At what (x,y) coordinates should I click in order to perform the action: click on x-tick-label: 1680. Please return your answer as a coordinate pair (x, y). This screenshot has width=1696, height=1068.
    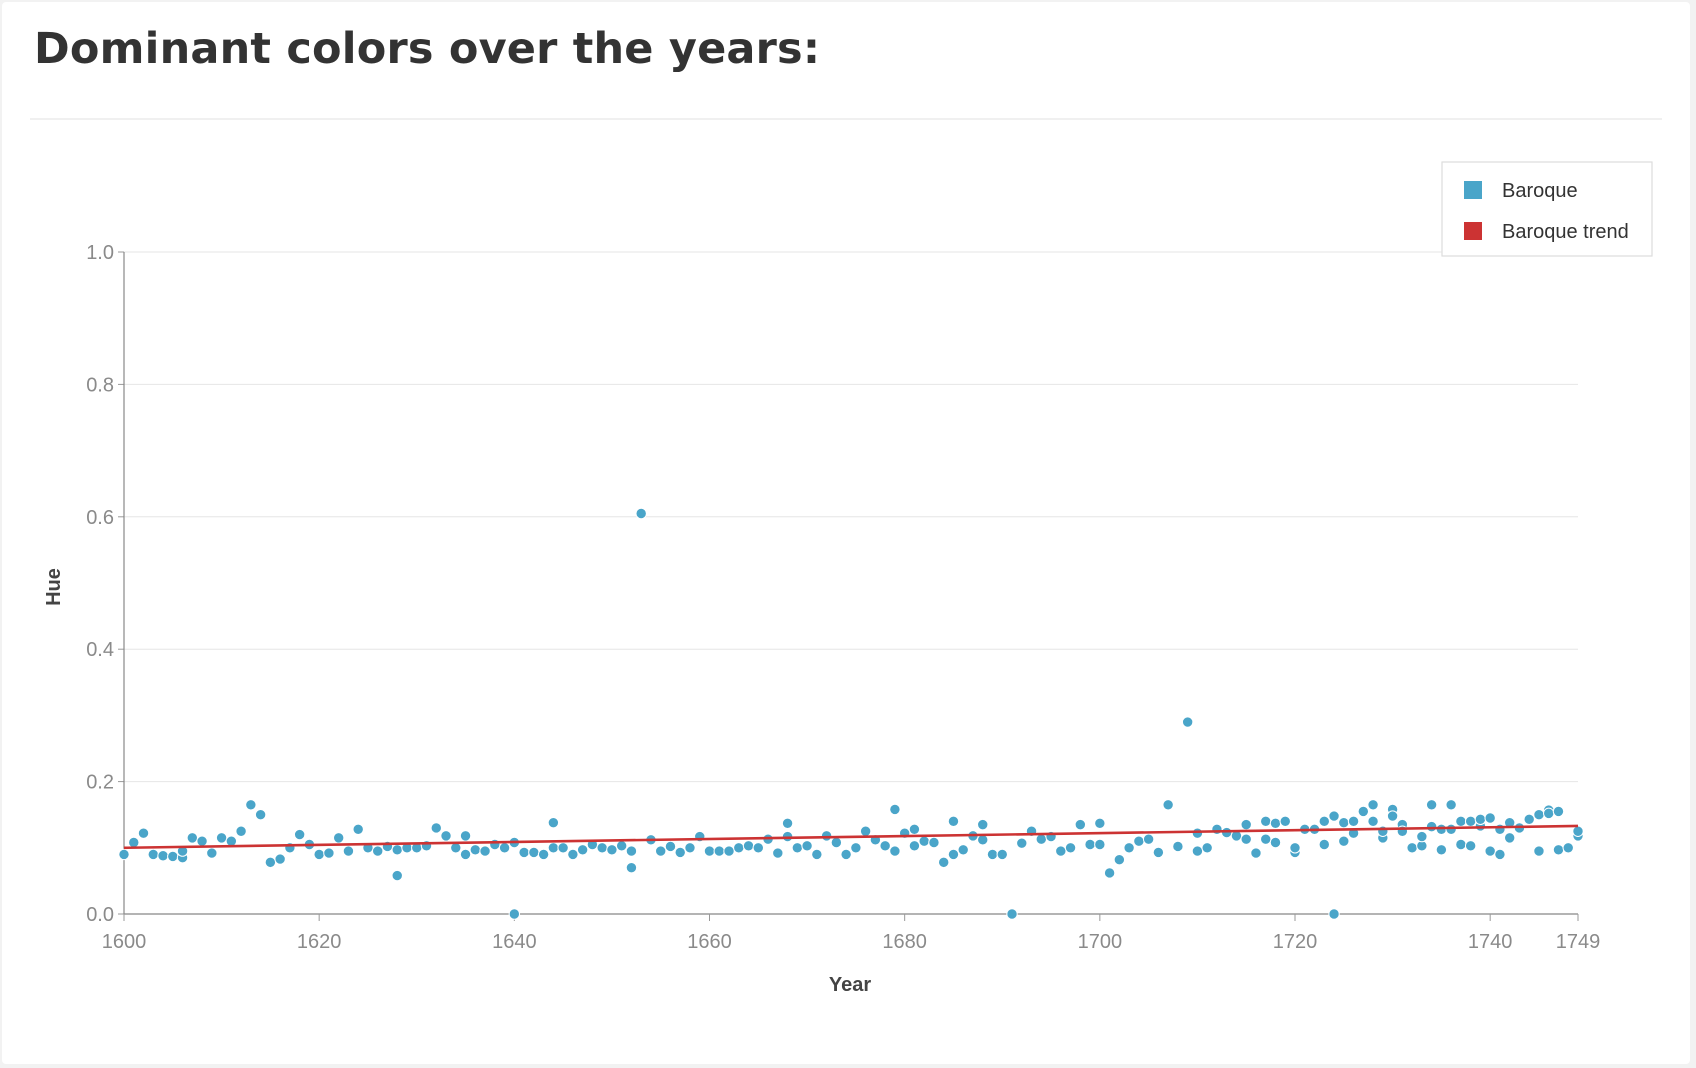
    Looking at the image, I should click on (904, 942).